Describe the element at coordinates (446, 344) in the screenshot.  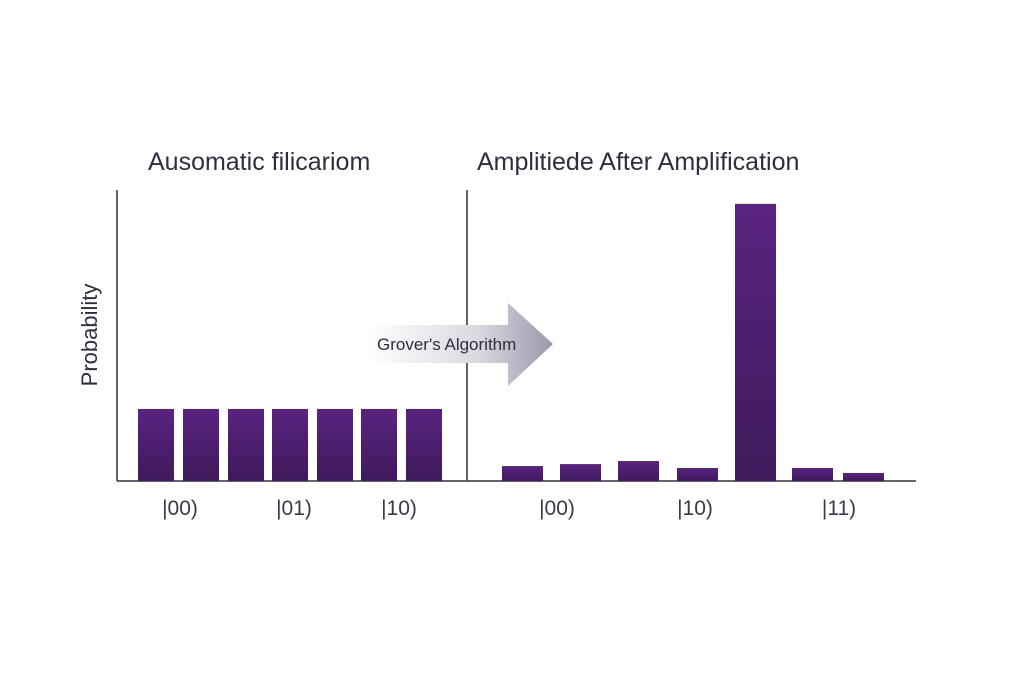
I see `arrow-label: Grover's Algorithm` at that location.